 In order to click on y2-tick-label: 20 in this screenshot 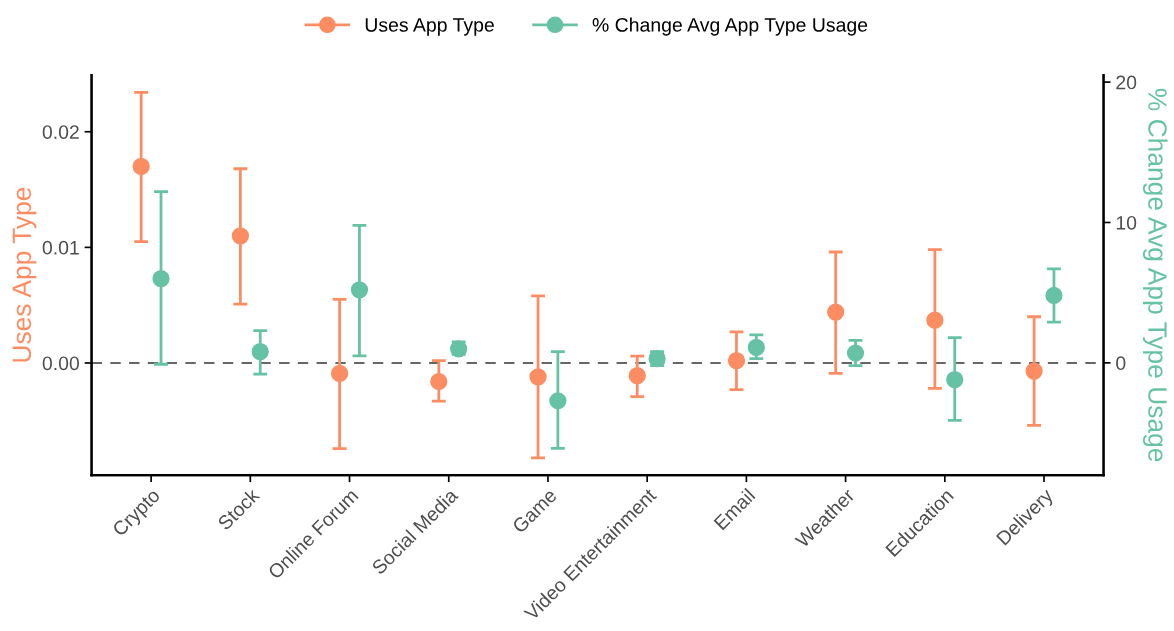, I will do `click(1126, 82)`.